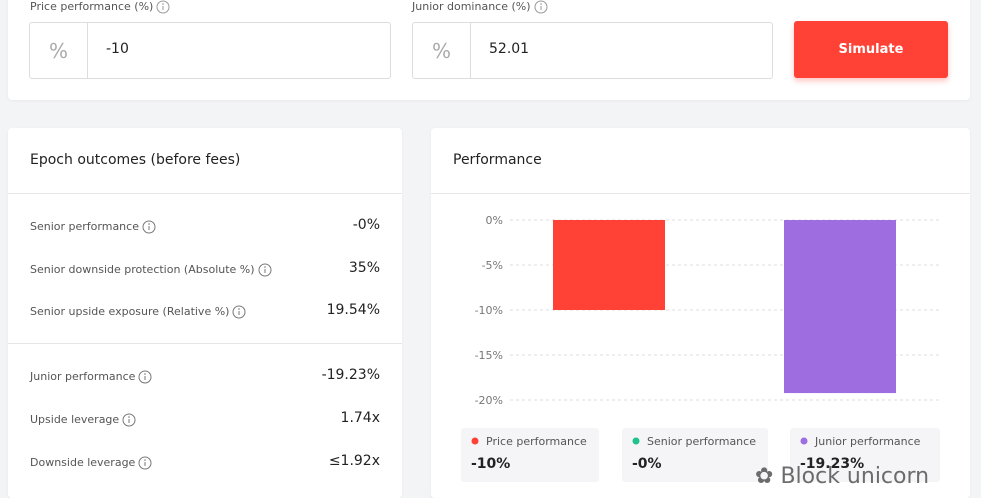  What do you see at coordinates (701, 441) in the screenshot?
I see `legend-label: Senior performance` at bounding box center [701, 441].